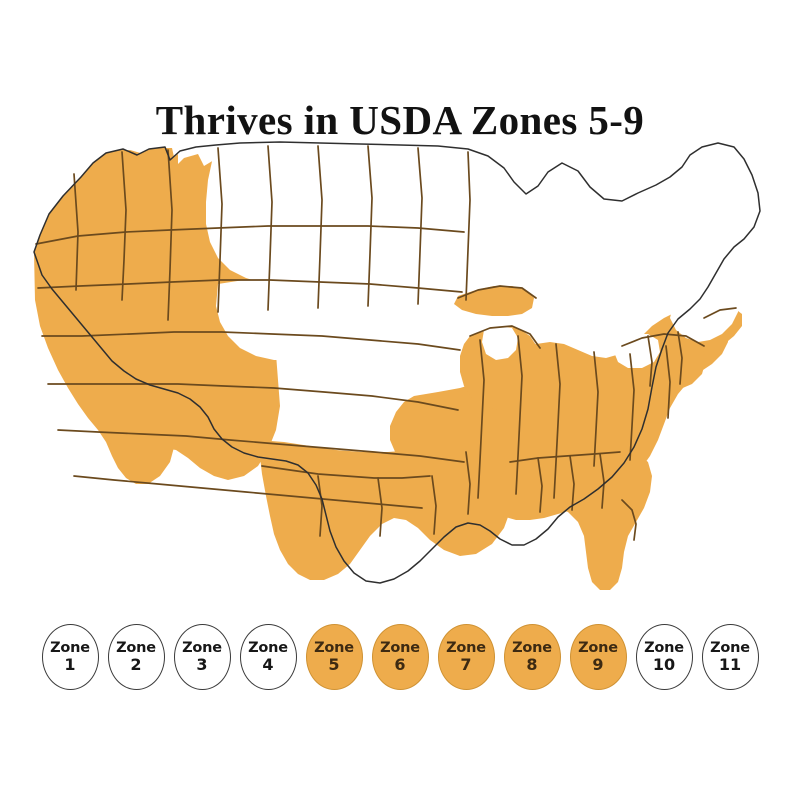 This screenshot has height=800, width=800. I want to click on legend-chip-zone-6: Zone 6, so click(400, 657).